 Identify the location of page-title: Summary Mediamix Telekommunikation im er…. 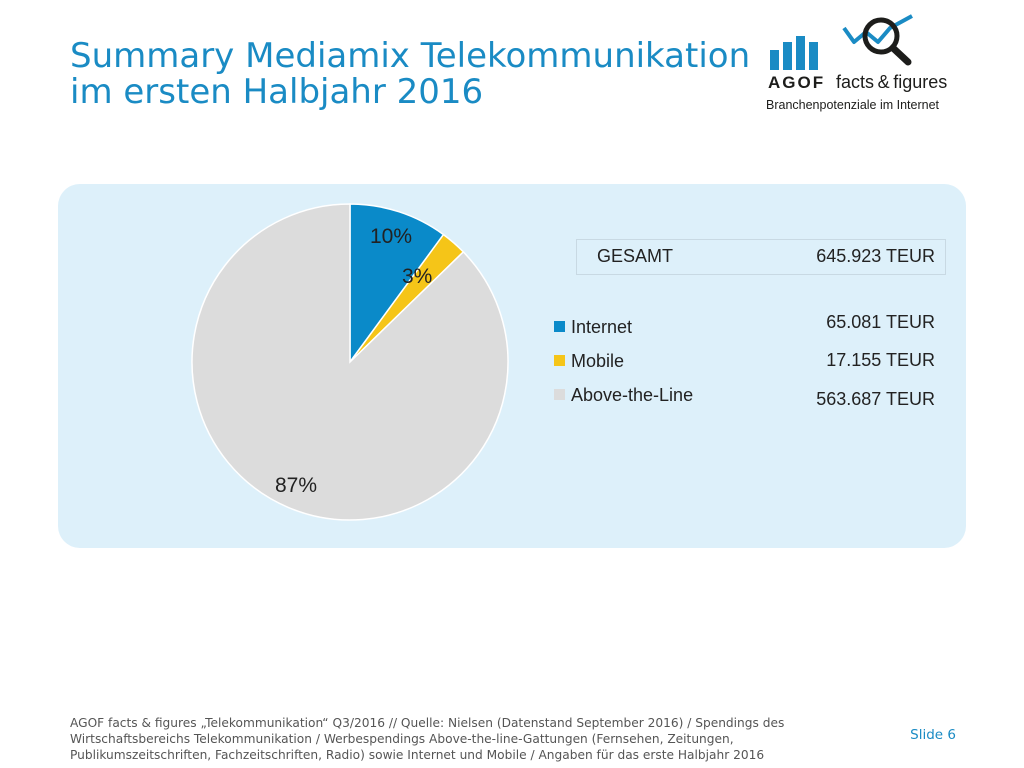
(420, 74).